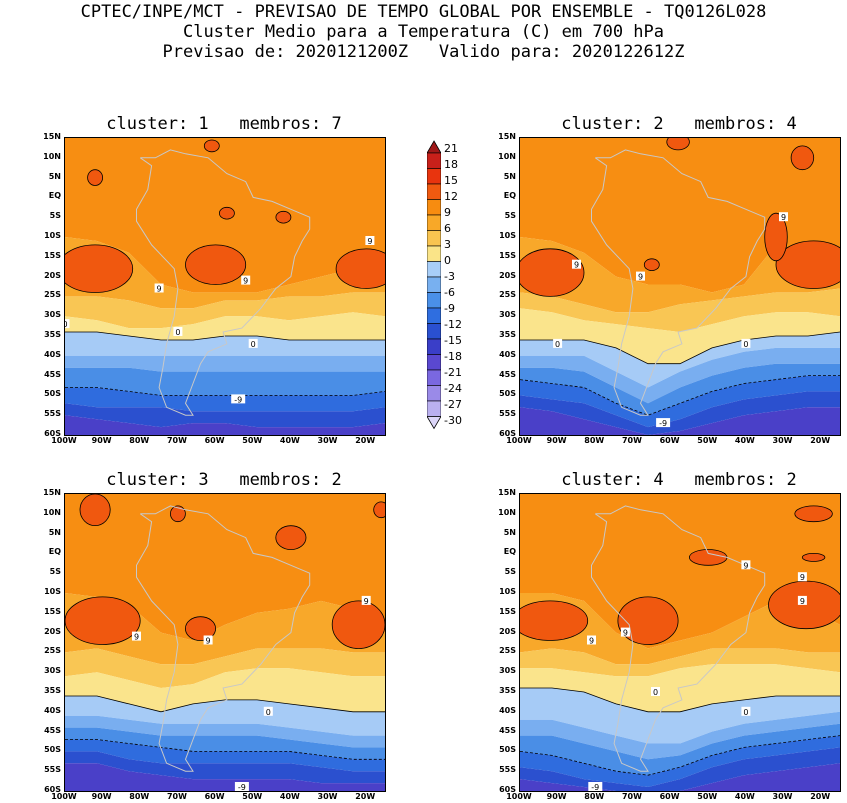  I want to click on lon-label: 100W, so click(64, 796).